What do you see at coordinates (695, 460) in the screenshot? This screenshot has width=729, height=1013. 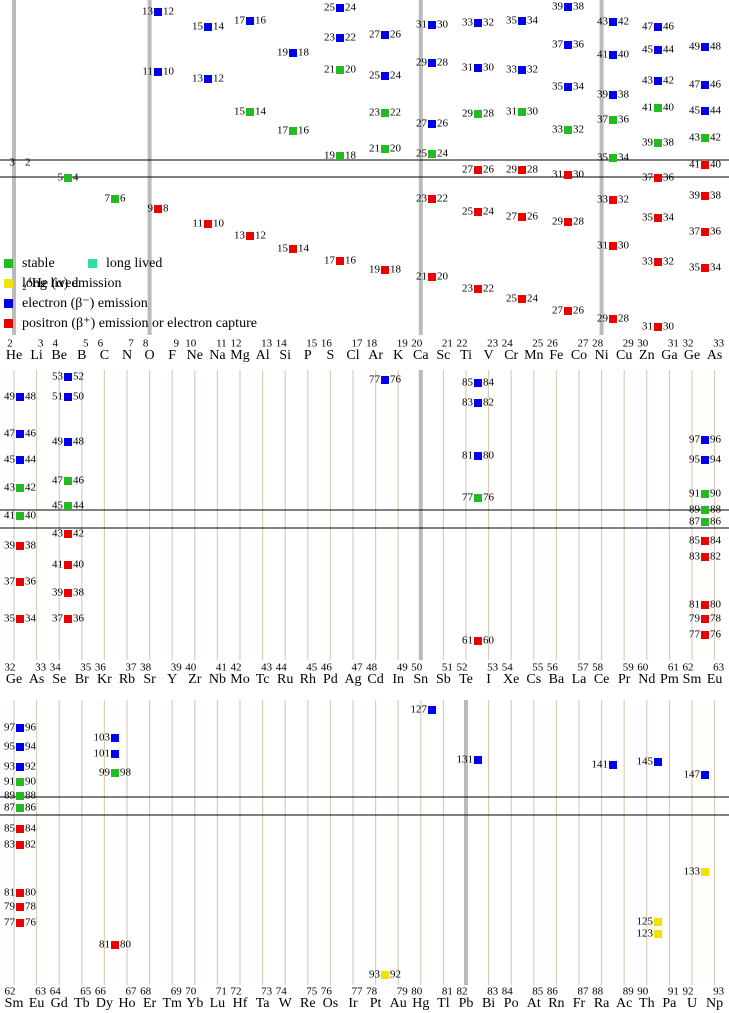 I see `node-label-left: 95` at bounding box center [695, 460].